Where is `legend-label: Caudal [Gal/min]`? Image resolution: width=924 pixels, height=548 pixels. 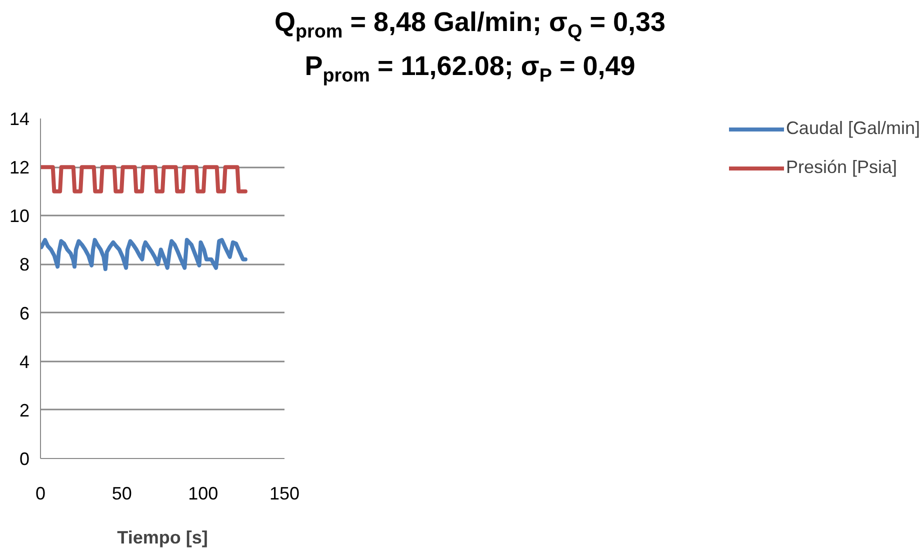
legend-label: Caudal [Gal/min] is located at coordinates (853, 128).